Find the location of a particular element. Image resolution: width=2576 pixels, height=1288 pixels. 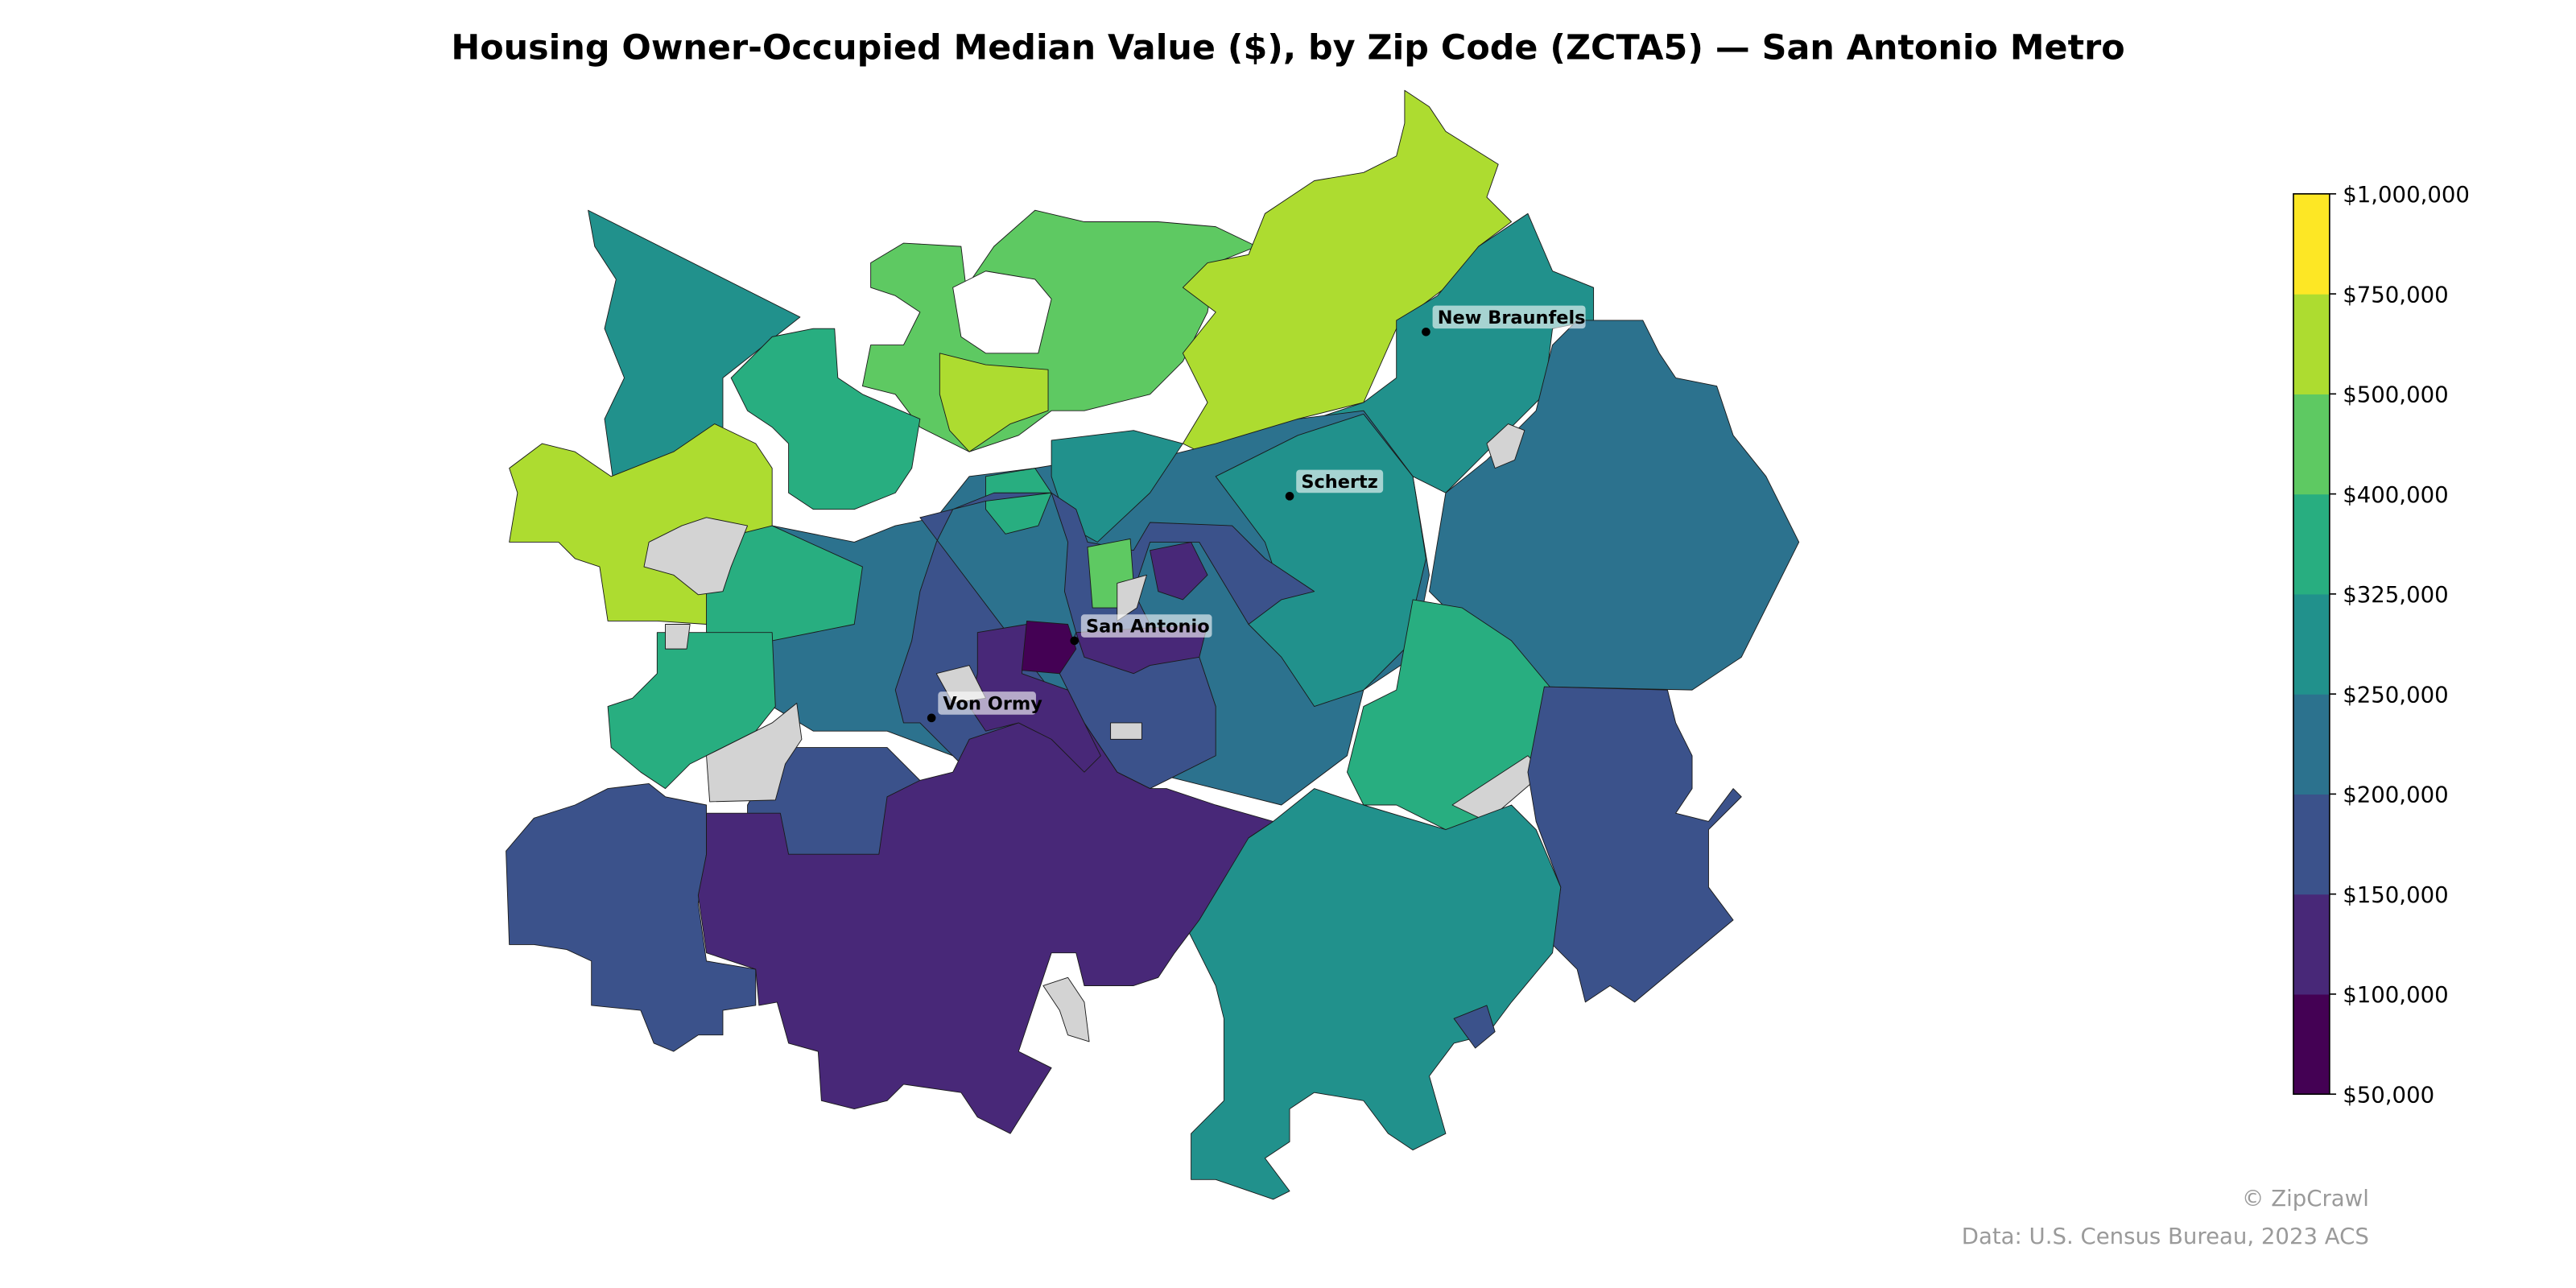

credit-text: © ZipCrawl is located at coordinates (2305, 1199).